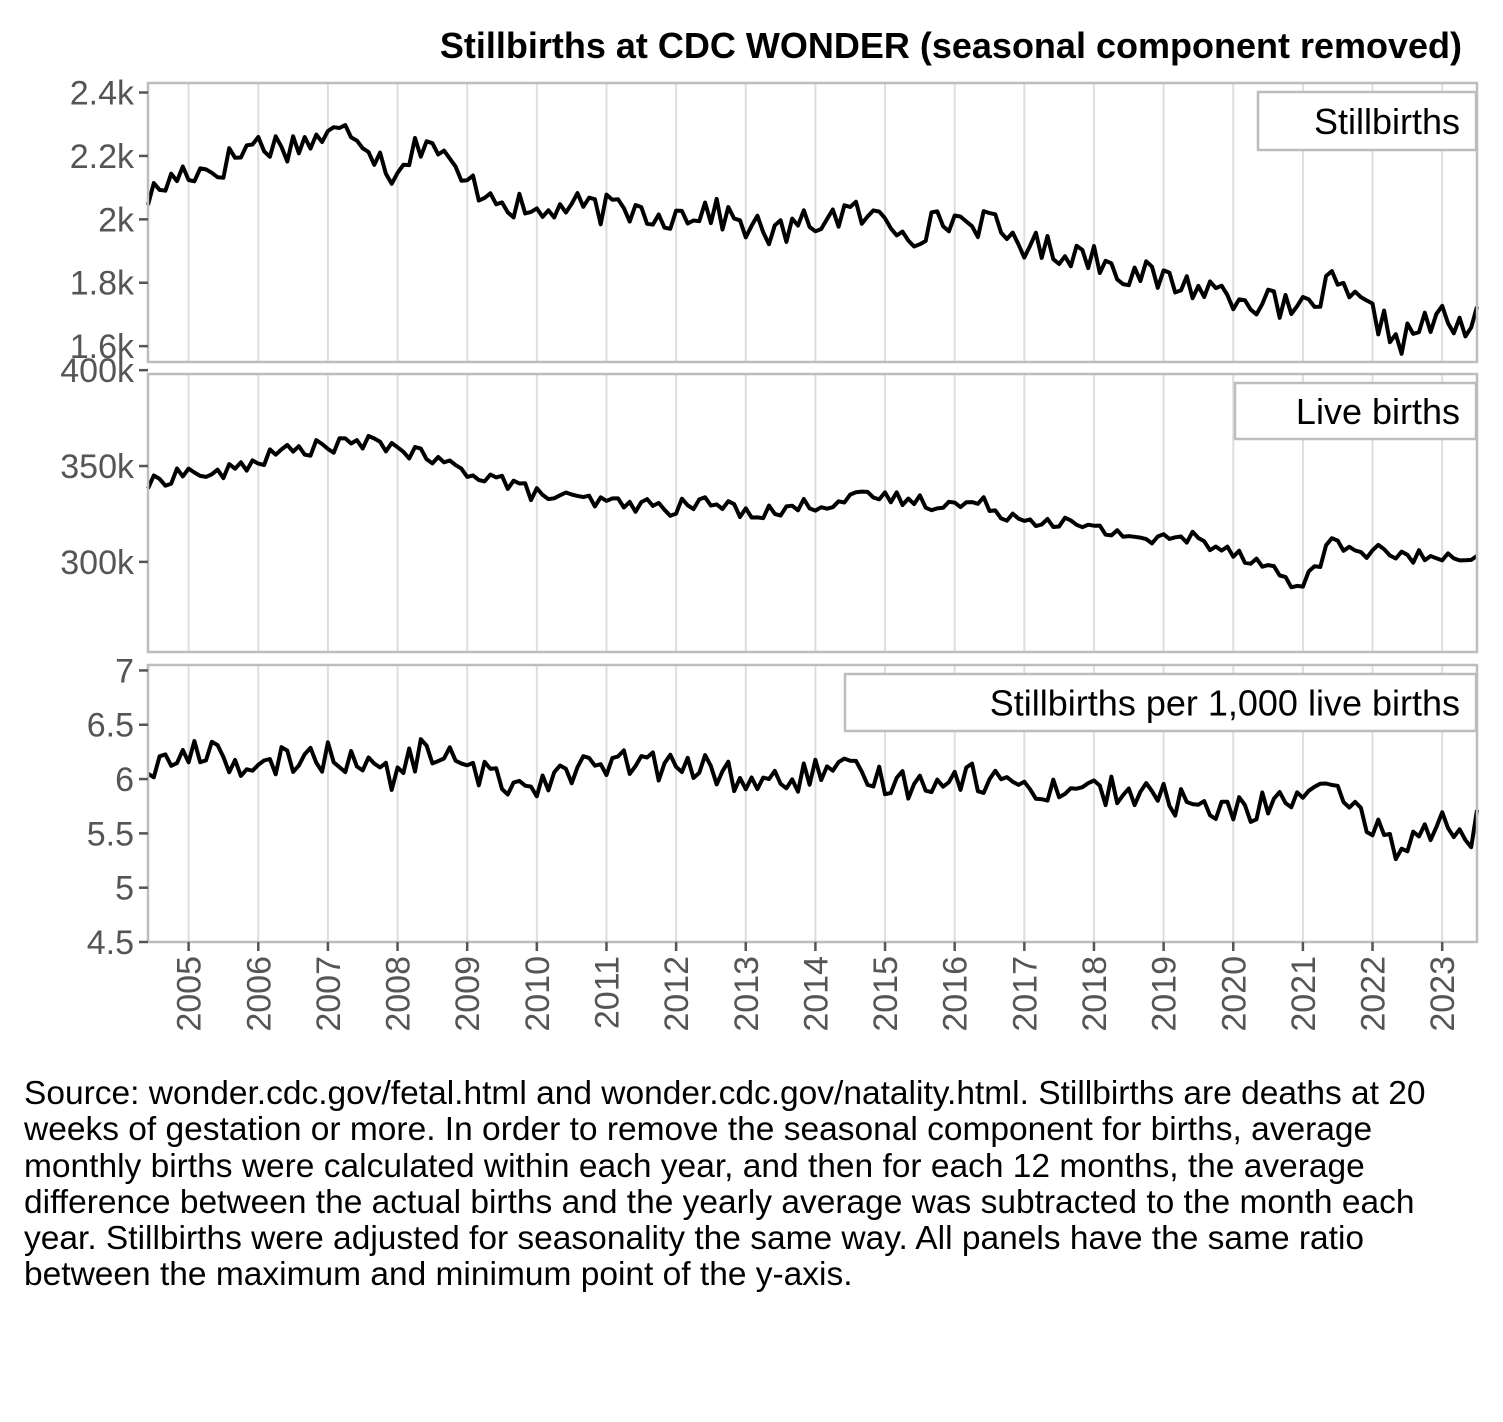  I want to click on y-tick-label: 1.8k, so click(102, 284).